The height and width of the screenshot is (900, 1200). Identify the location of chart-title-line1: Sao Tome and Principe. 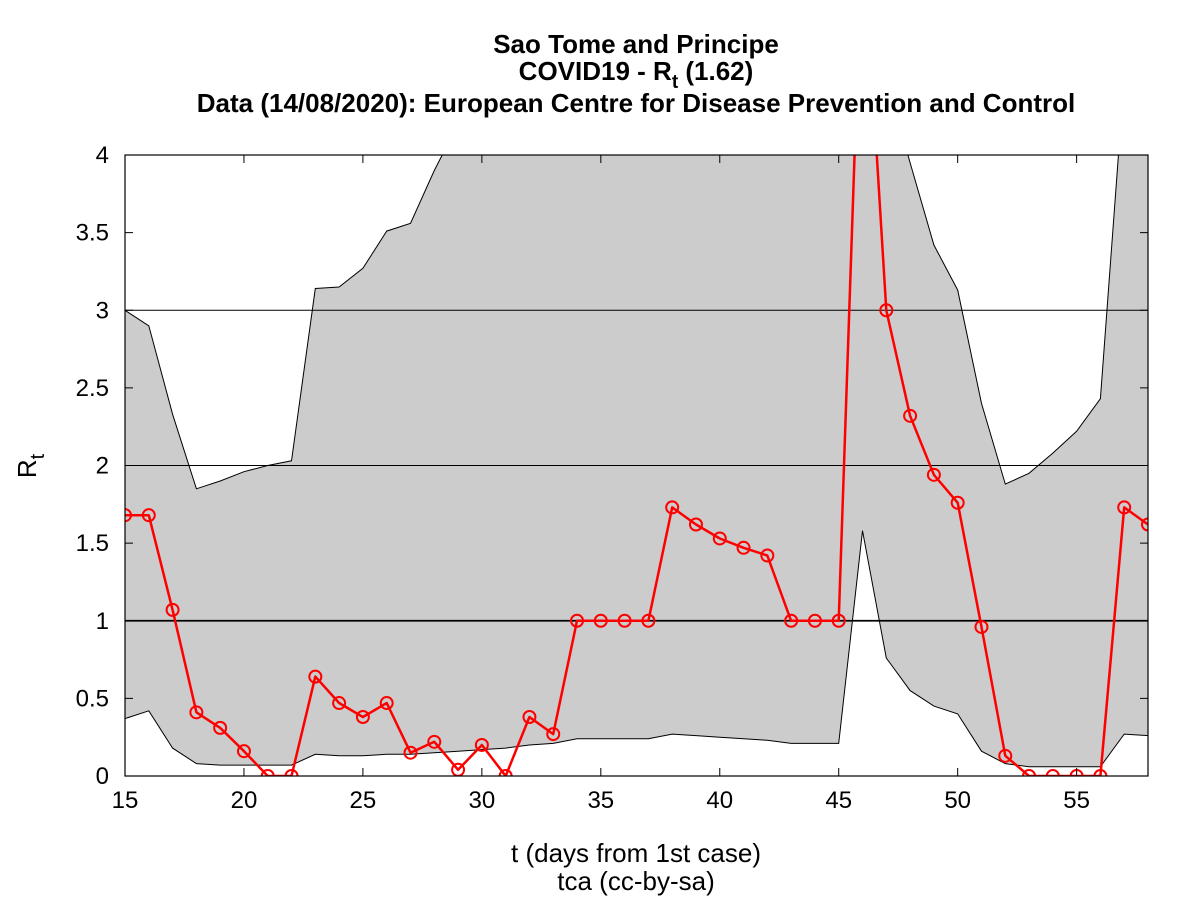
(636, 44).